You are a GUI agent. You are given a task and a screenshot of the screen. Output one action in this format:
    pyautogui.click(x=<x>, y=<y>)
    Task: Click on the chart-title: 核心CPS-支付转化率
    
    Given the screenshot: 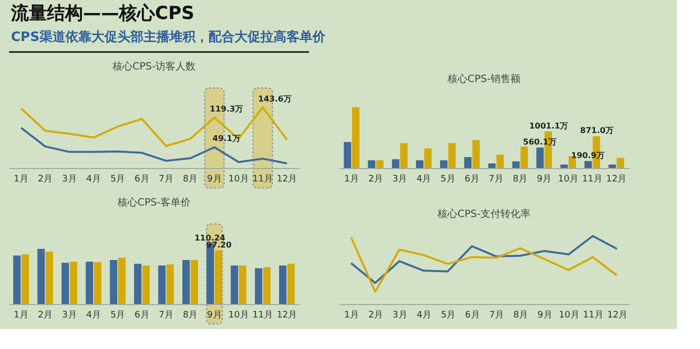 What is the action you would take?
    pyautogui.click(x=483, y=214)
    